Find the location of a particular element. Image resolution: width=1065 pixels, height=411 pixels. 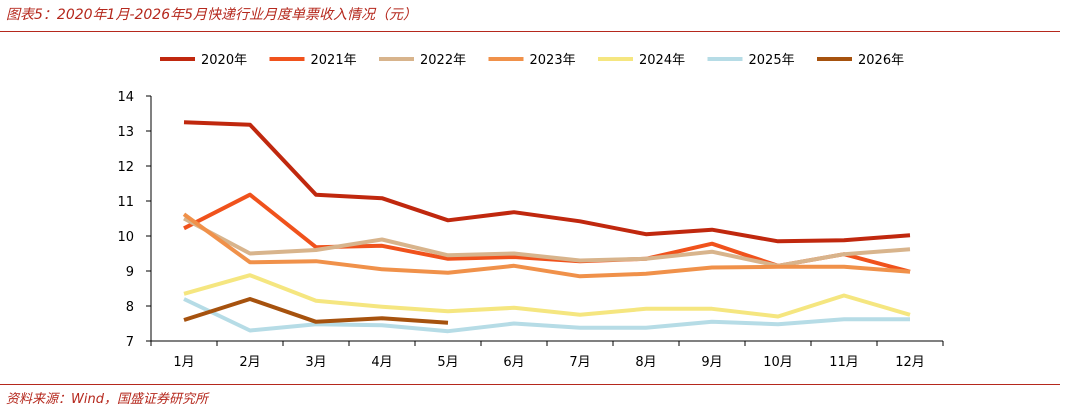

series-line-2022年 is located at coordinates (547, 242).